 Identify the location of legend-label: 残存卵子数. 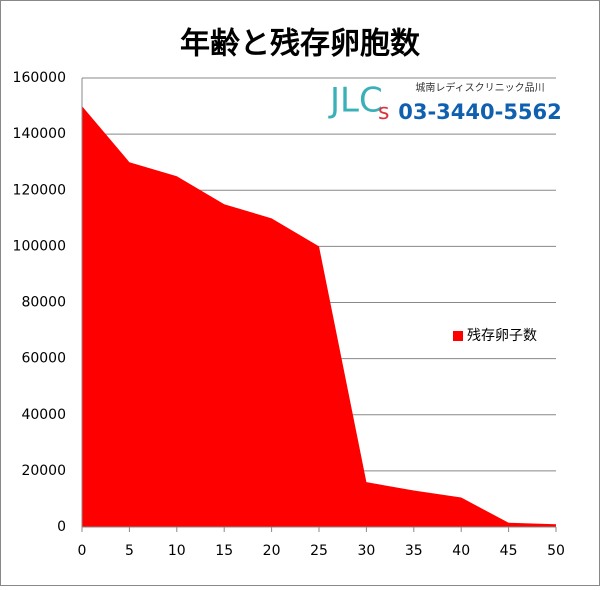
(502, 336).